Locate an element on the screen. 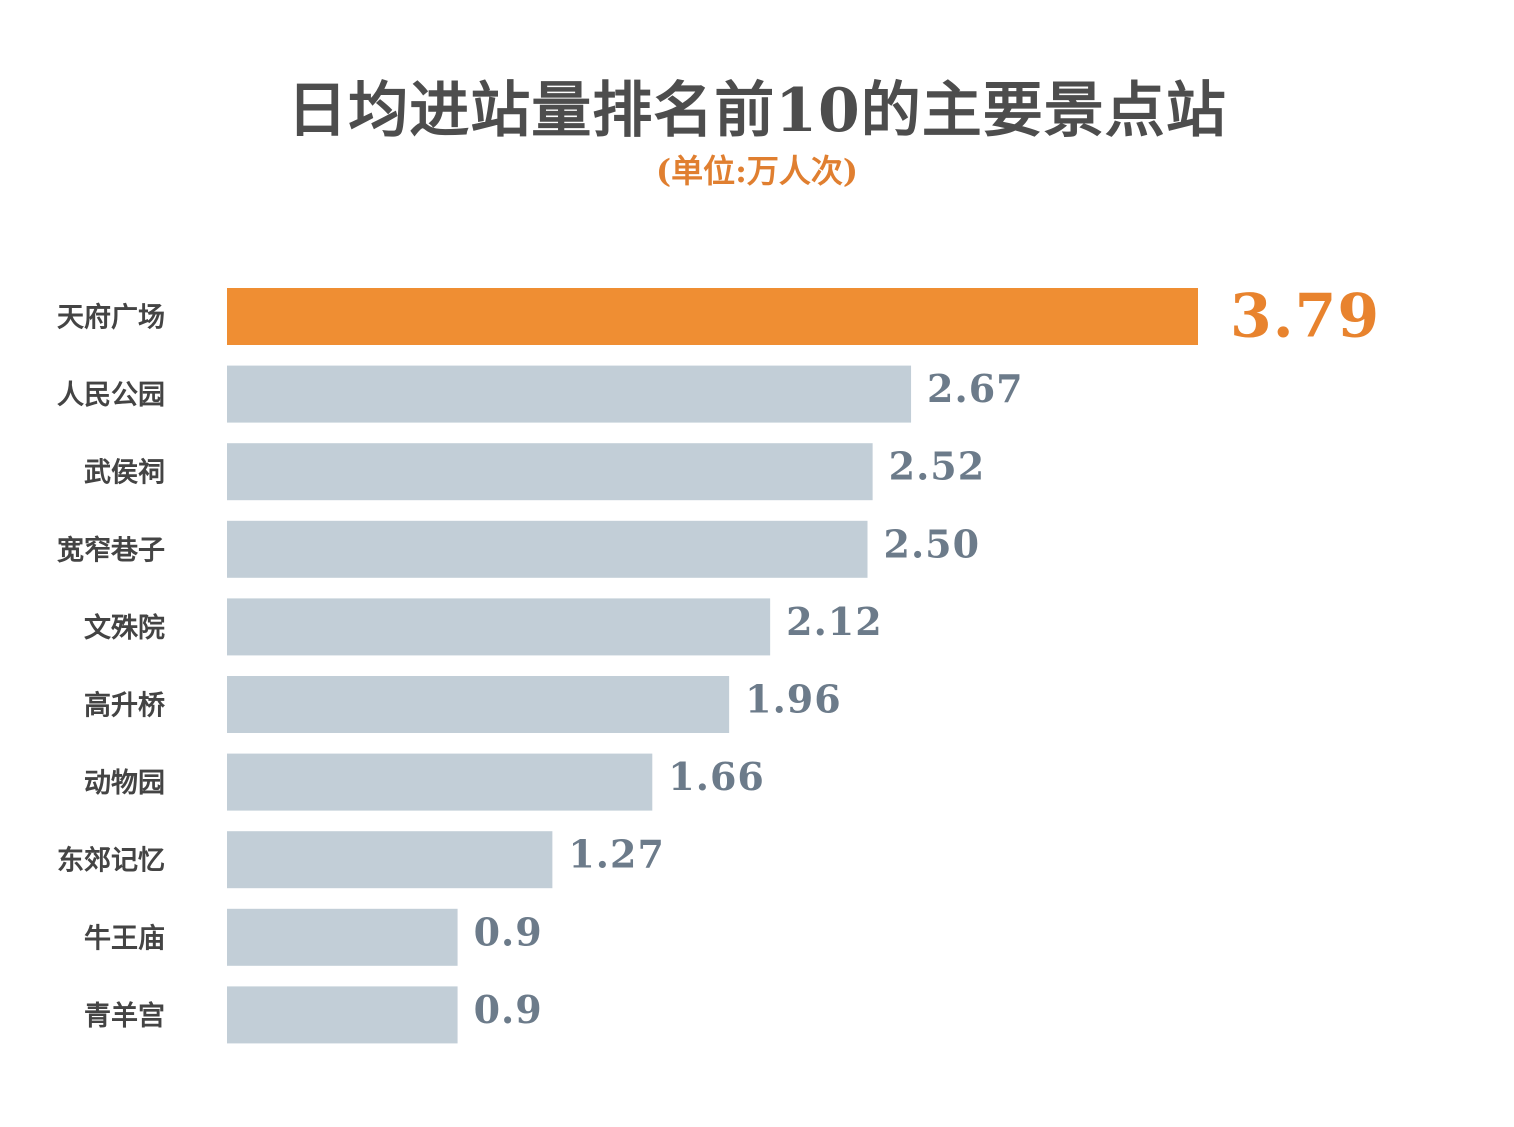 This screenshot has width=1514, height=1127. value-label: 2.50 is located at coordinates (932, 543).